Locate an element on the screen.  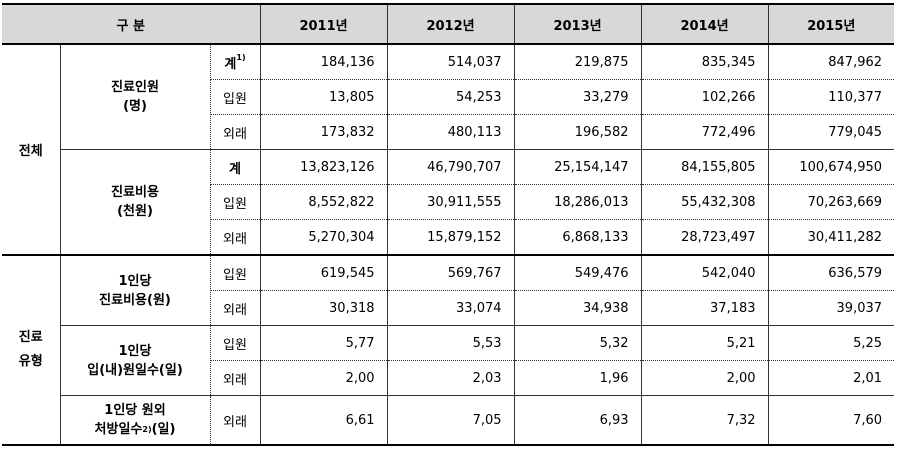
cell-value: 100,674,950 is located at coordinates (831, 167).